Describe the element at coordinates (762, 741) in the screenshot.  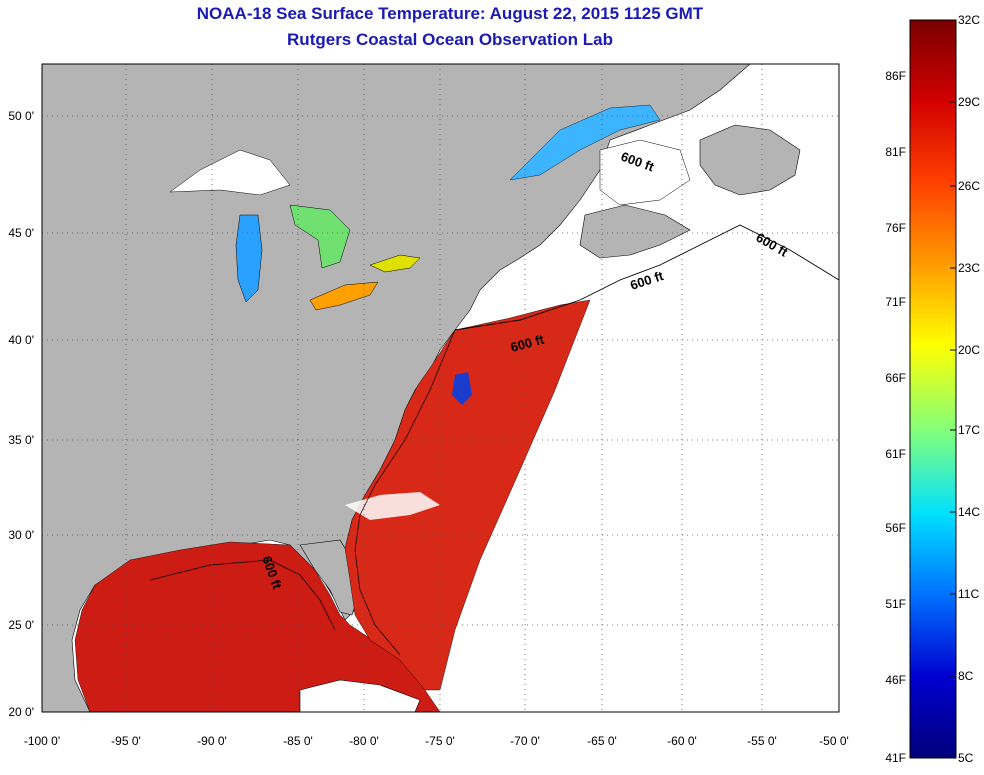
I see `lon-label: -55 0'` at that location.